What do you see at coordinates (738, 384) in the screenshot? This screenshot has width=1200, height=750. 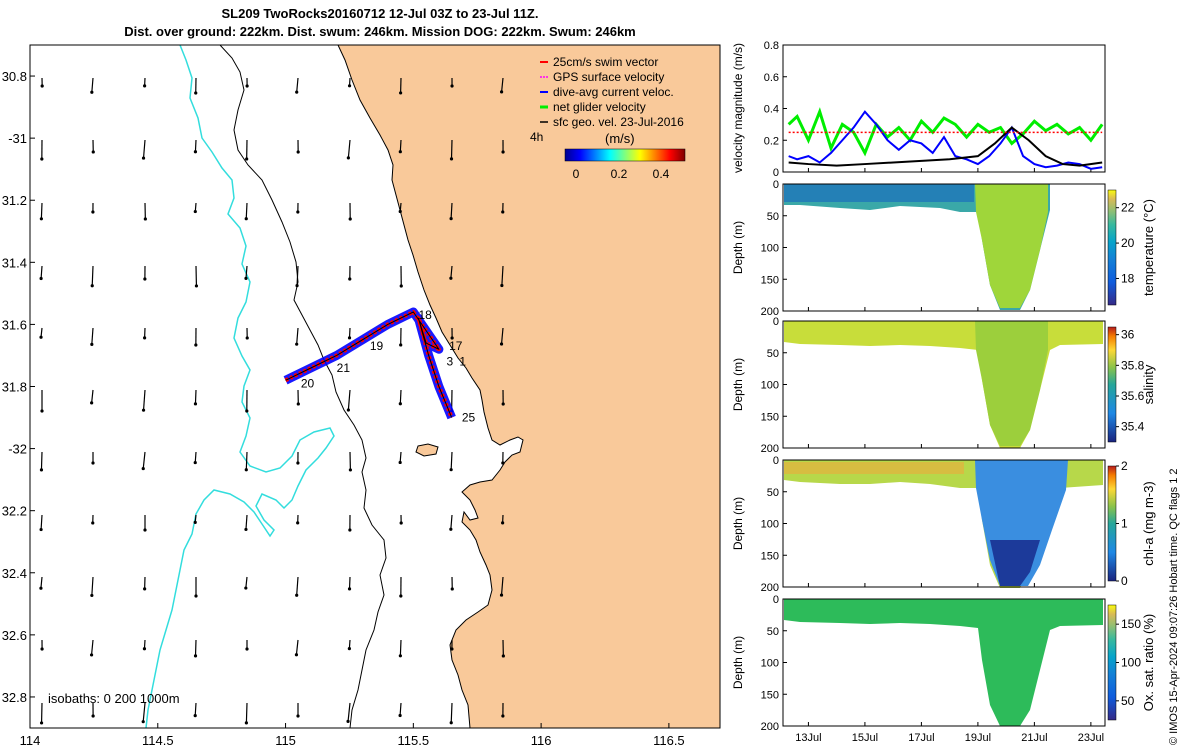 I see `section-ylabel: Depth (m)` at bounding box center [738, 384].